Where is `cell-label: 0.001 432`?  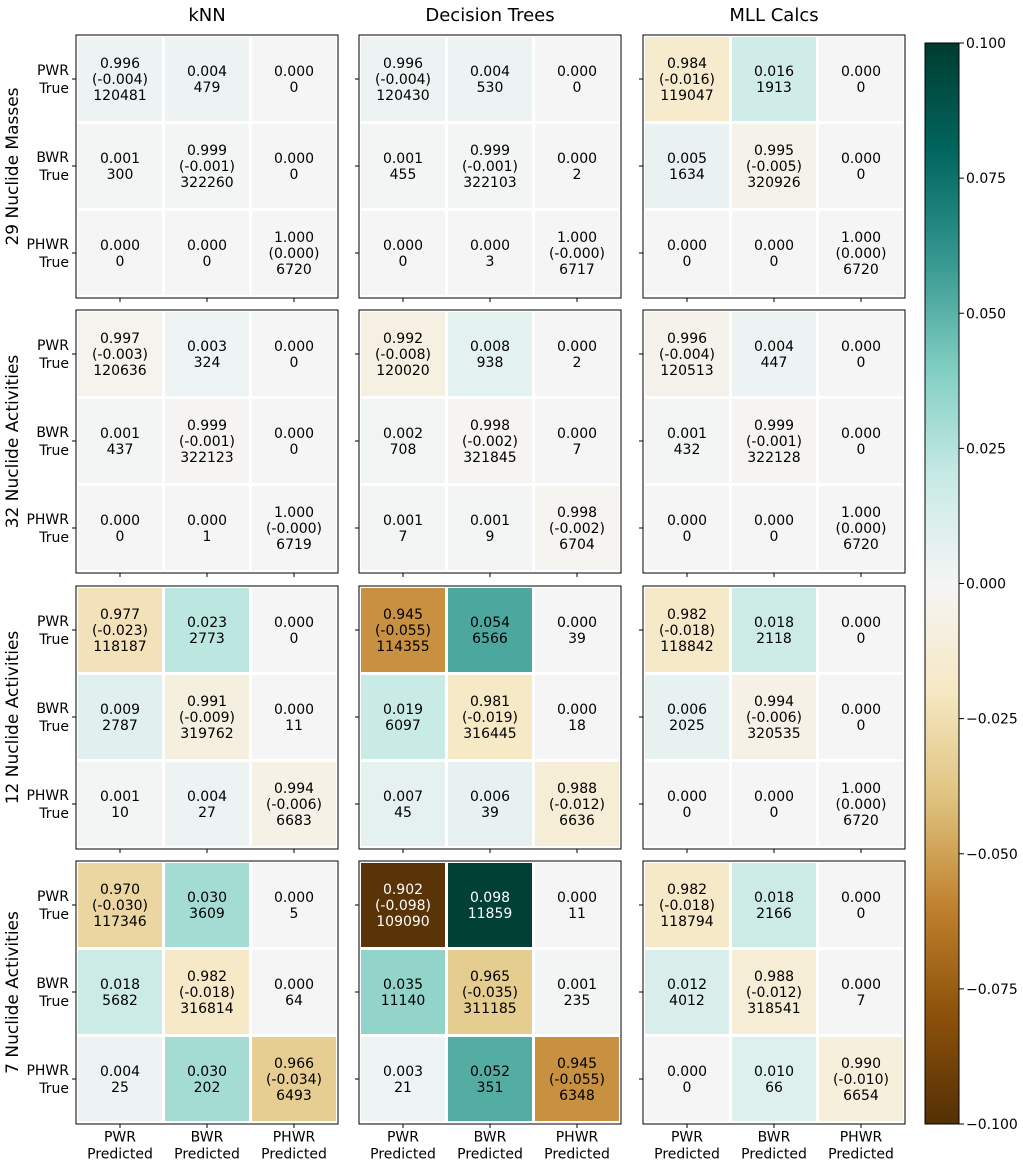 cell-label: 0.001 432 is located at coordinates (687, 442).